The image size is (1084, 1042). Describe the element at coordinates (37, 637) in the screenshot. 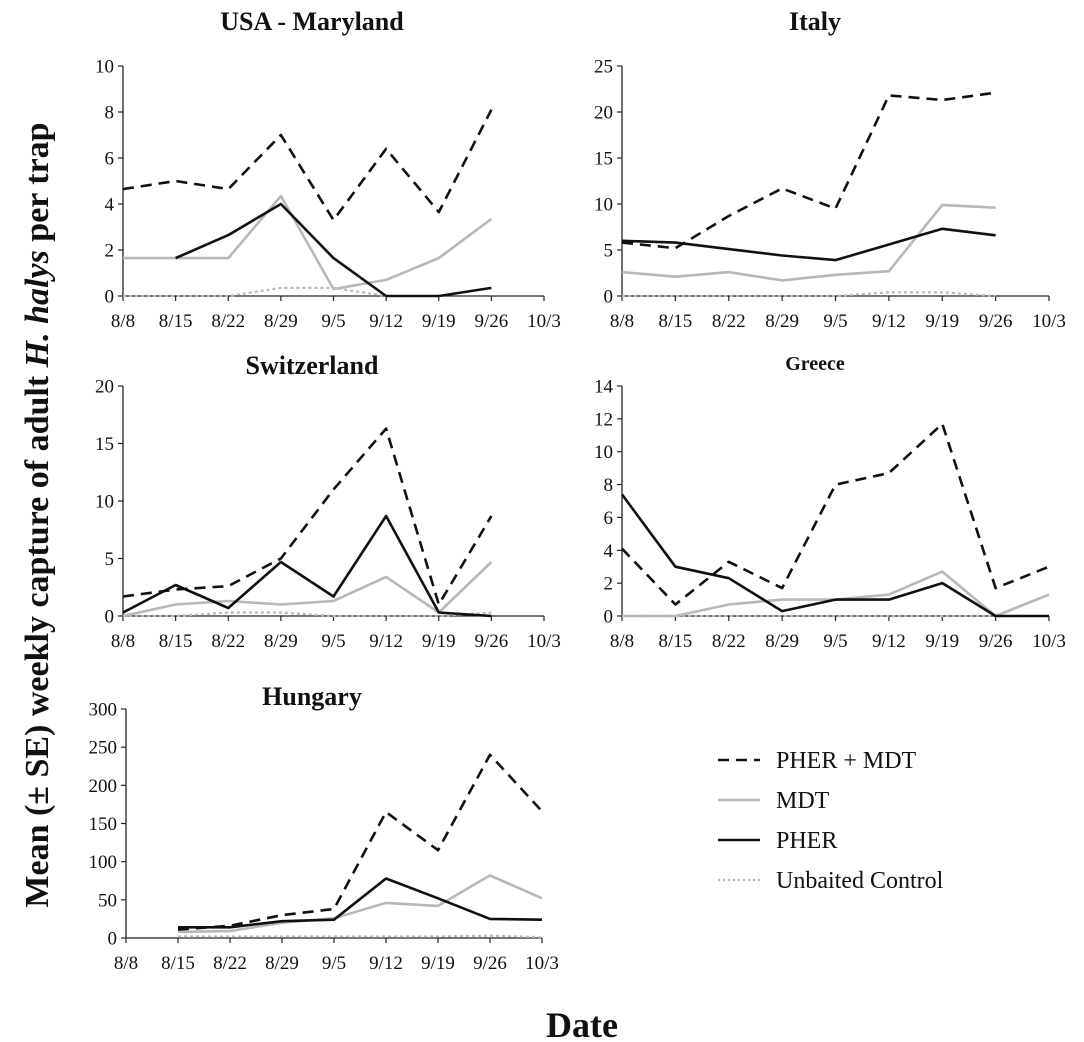

I see `y-axis-label-part1: Mean (± SE) weekly capture of adult` at that location.